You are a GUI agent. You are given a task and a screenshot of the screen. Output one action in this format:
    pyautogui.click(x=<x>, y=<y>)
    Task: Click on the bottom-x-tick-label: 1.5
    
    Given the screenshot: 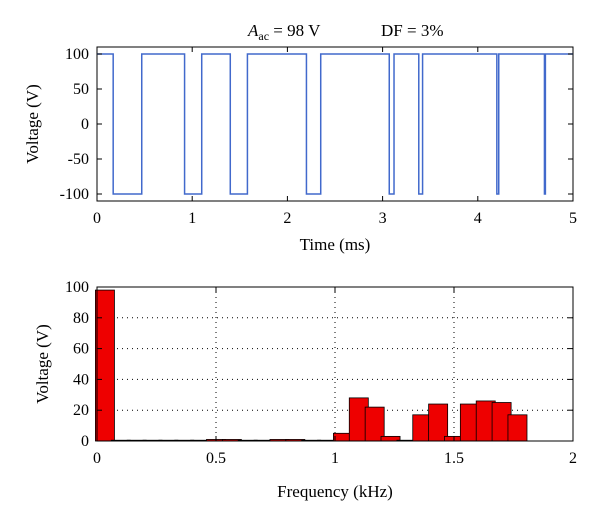 What is the action you would take?
    pyautogui.click(x=454, y=458)
    